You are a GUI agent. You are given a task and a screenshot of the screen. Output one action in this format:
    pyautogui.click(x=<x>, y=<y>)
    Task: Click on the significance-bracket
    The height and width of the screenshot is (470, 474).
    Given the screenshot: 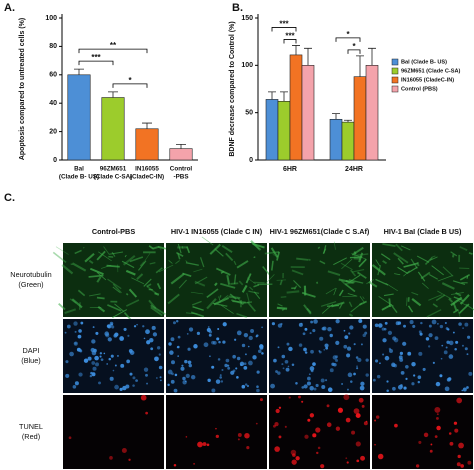 What is the action you would take?
    pyautogui.click(x=113, y=51)
    